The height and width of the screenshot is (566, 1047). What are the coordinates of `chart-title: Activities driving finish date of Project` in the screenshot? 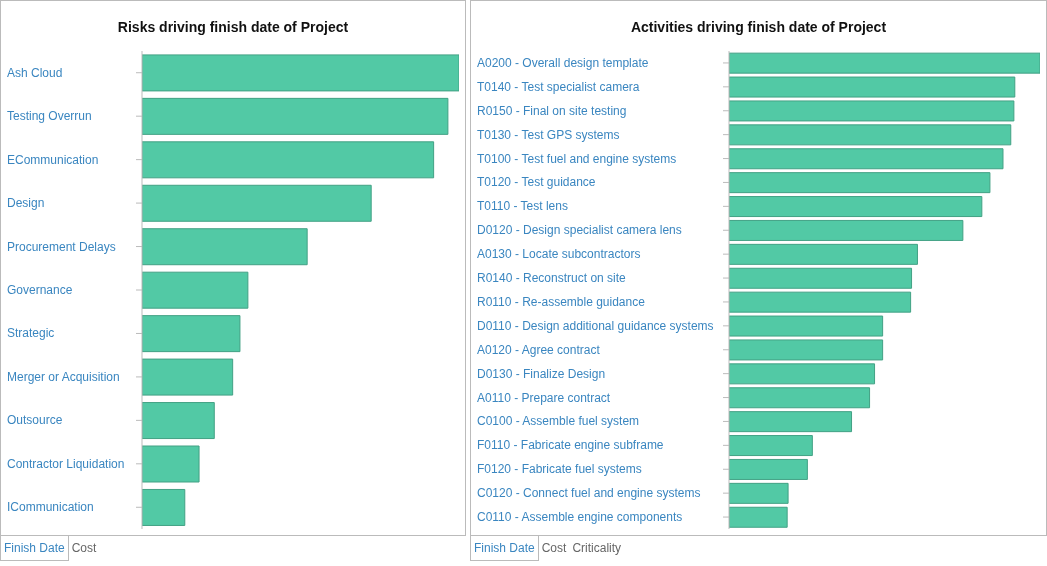 It's located at (758, 27).